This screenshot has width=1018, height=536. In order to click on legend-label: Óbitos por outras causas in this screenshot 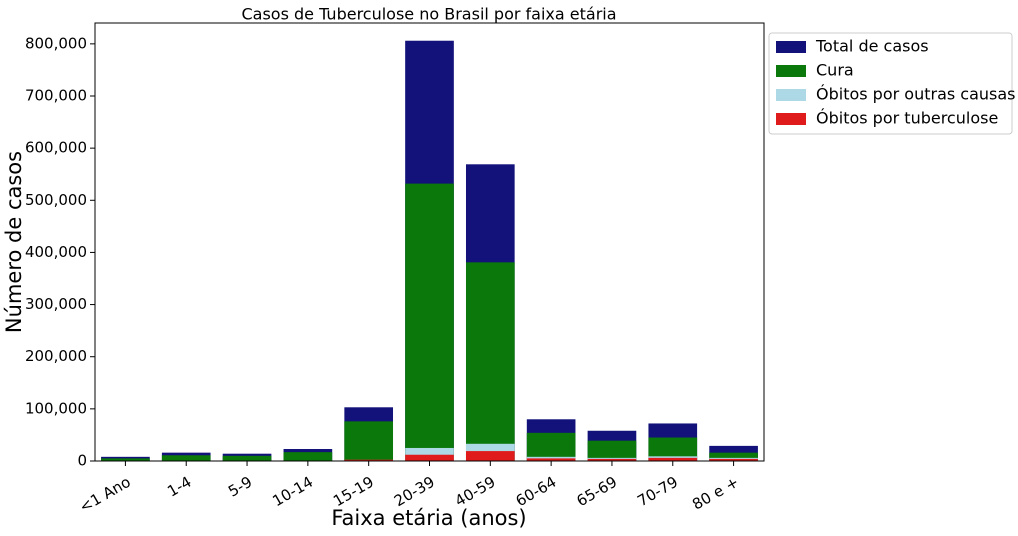, I will do `click(916, 94)`.